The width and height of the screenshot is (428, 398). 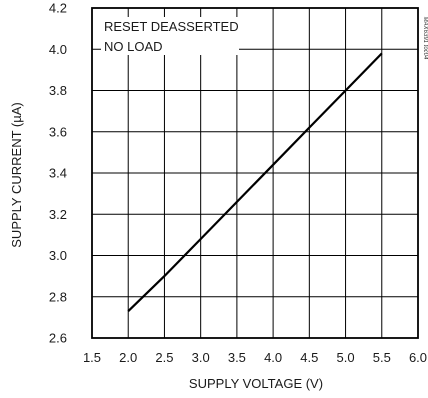 I want to click on y-tick-label: 3.0, so click(x=58, y=255).